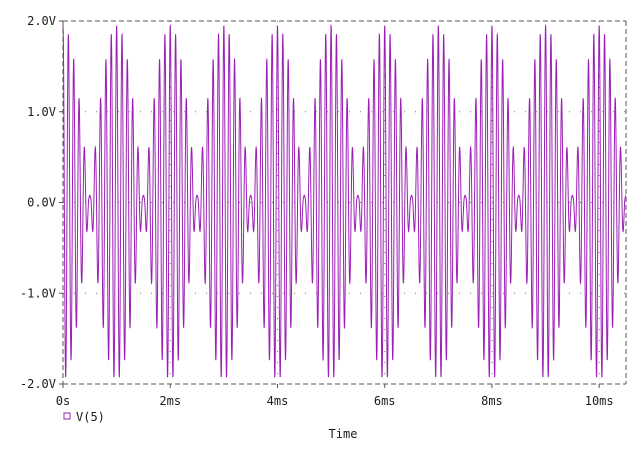  I want to click on x-axis-ticks: 0s 2ms 4ms 6ms 8ms 10ms, so click(335, 396).